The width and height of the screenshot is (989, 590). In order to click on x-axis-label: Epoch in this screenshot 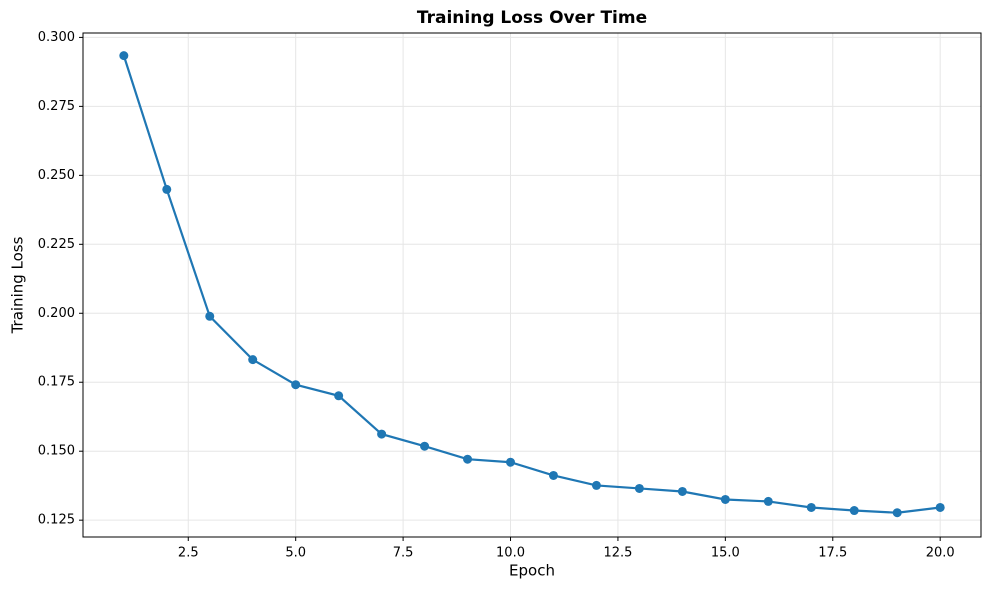, I will do `click(532, 571)`.